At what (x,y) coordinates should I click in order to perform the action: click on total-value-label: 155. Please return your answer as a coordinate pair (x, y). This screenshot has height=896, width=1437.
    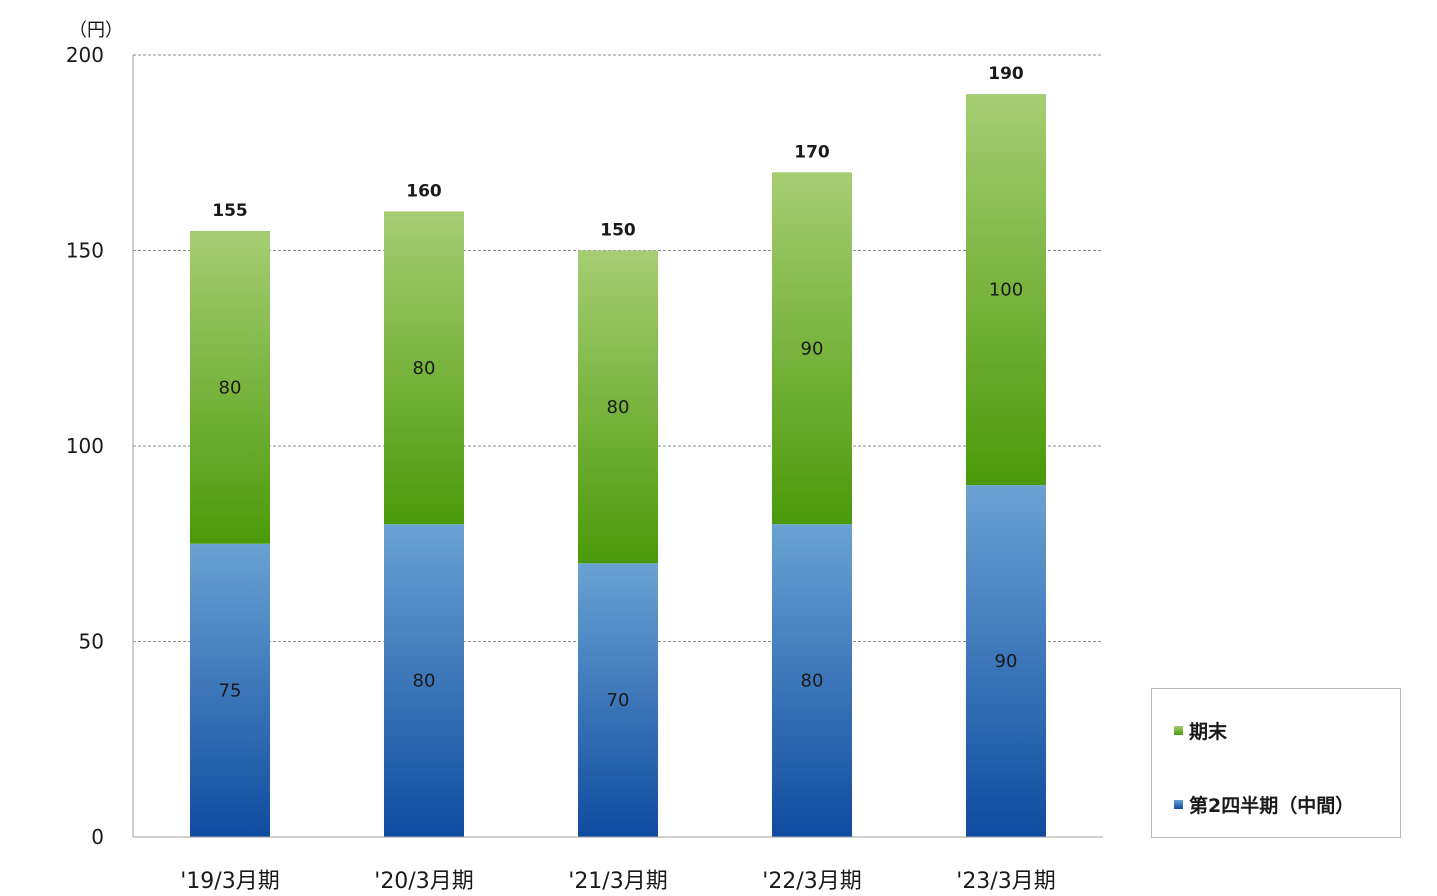
    Looking at the image, I should click on (230, 211).